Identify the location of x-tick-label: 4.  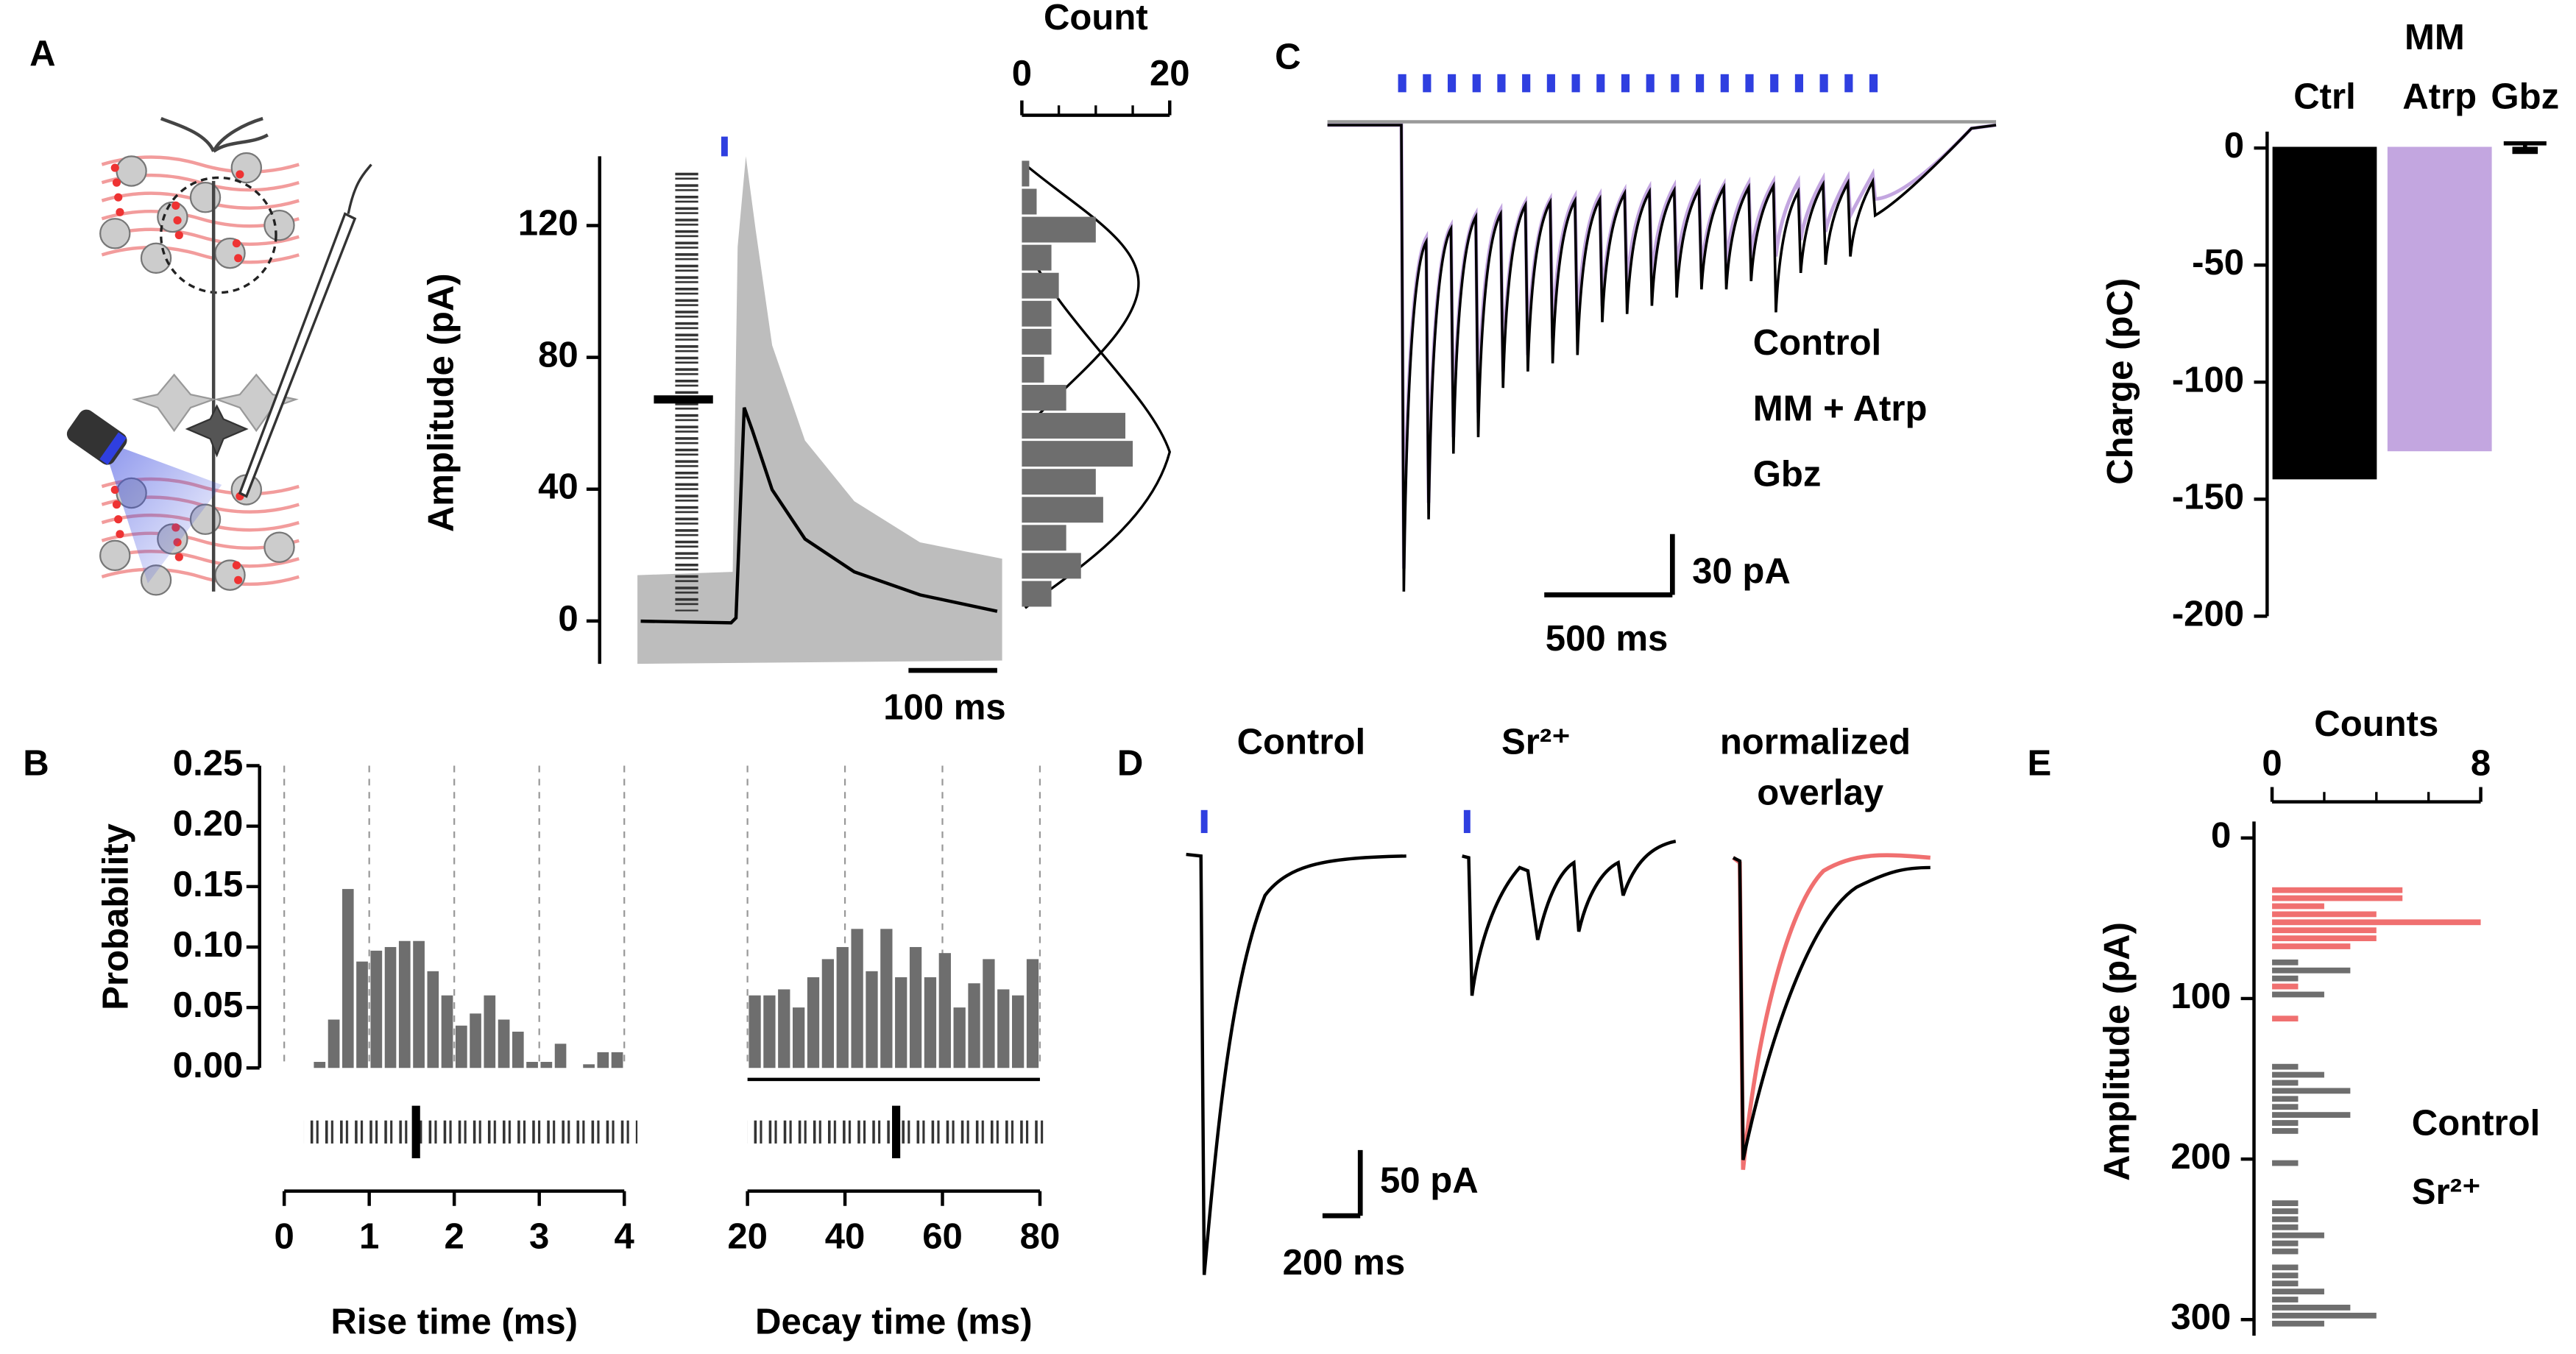
(625, 1236).